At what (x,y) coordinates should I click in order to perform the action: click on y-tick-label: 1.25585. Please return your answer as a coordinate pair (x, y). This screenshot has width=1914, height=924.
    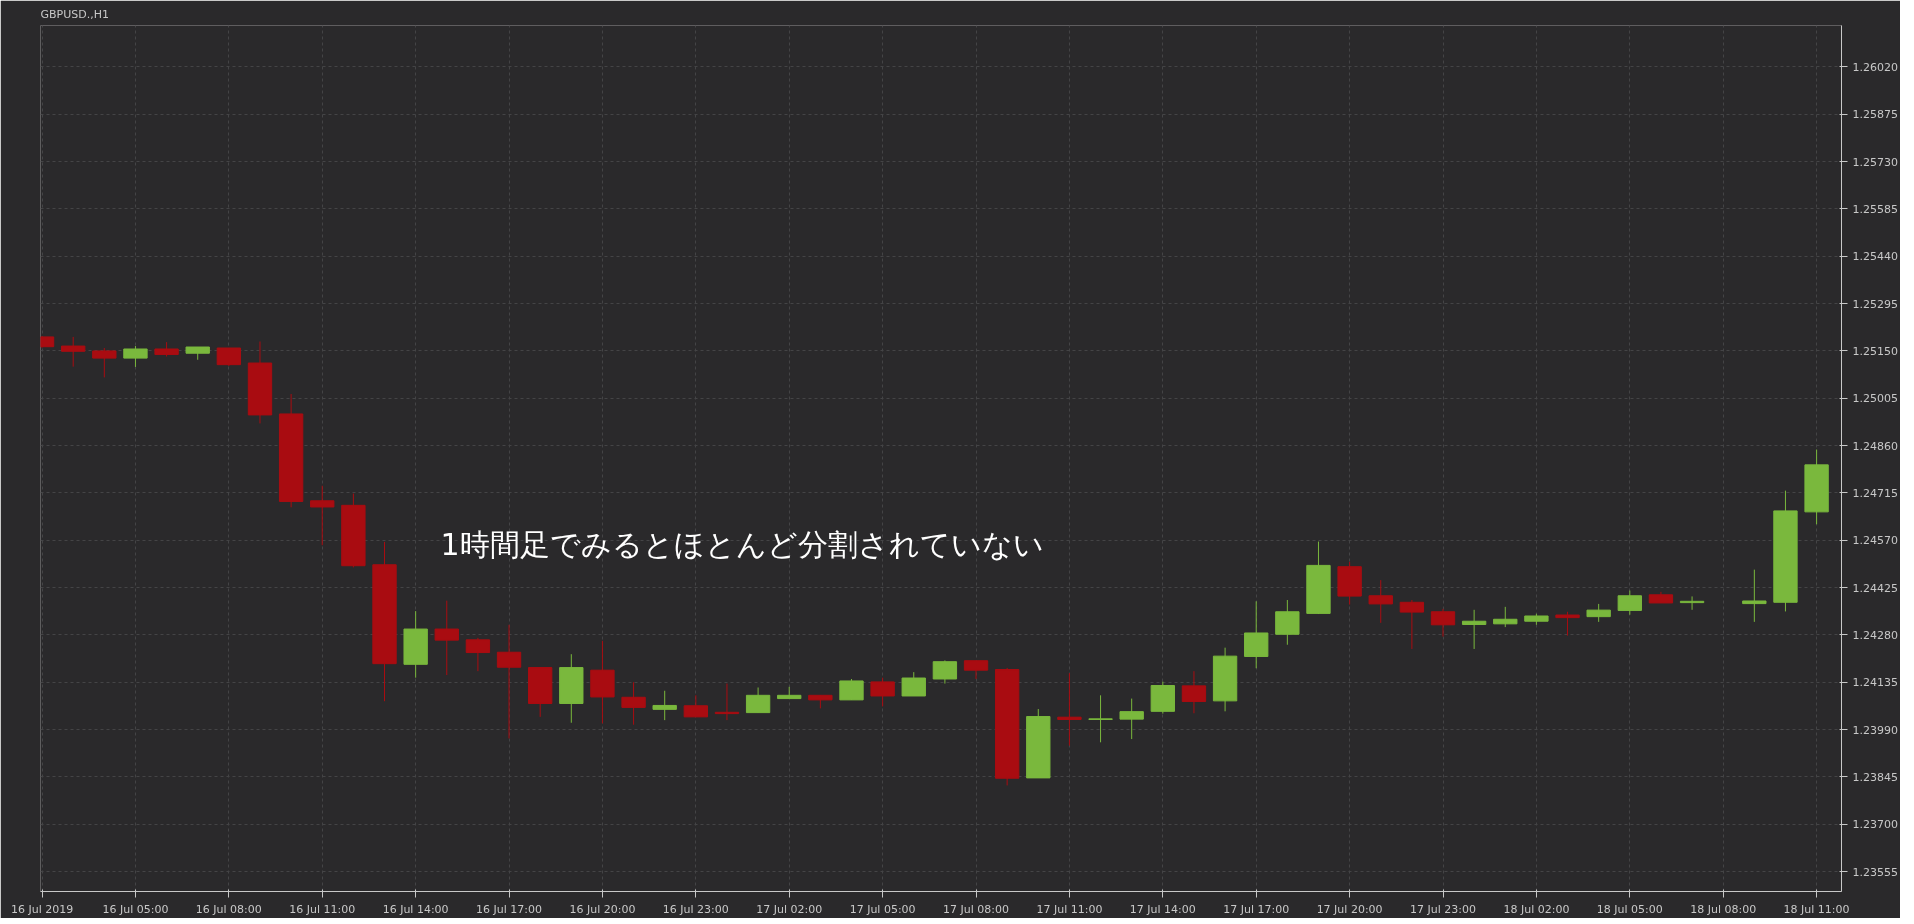
    Looking at the image, I should click on (1875, 209).